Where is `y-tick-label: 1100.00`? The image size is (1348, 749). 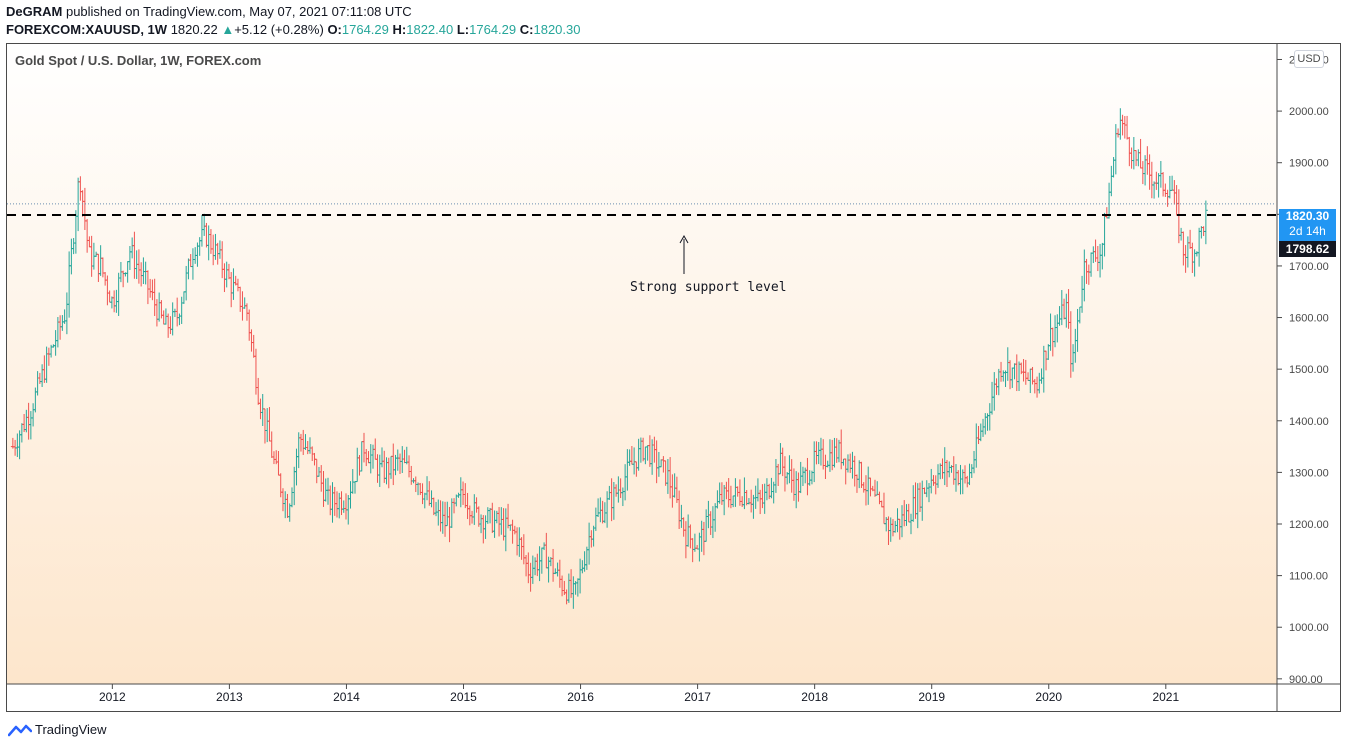 y-tick-label: 1100.00 is located at coordinates (1308, 577).